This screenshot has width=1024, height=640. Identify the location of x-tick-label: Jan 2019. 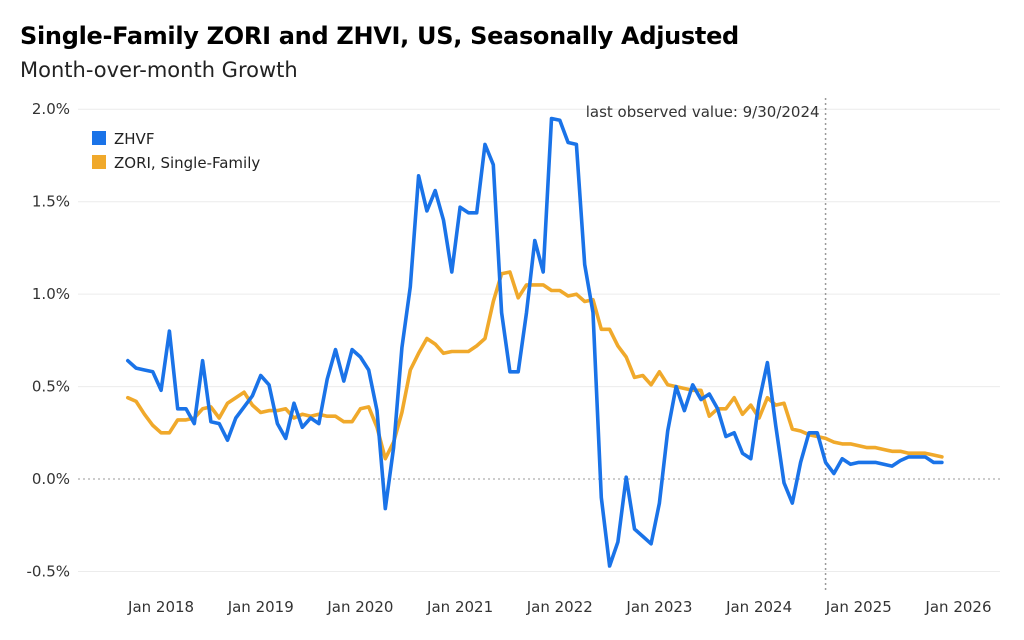
(260, 607).